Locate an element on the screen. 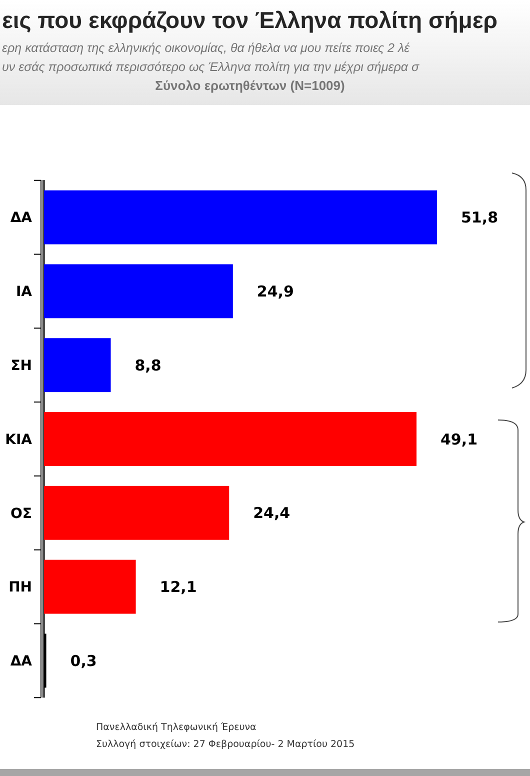 This screenshot has width=530, height=776. data-label: 49,1 is located at coordinates (459, 439).